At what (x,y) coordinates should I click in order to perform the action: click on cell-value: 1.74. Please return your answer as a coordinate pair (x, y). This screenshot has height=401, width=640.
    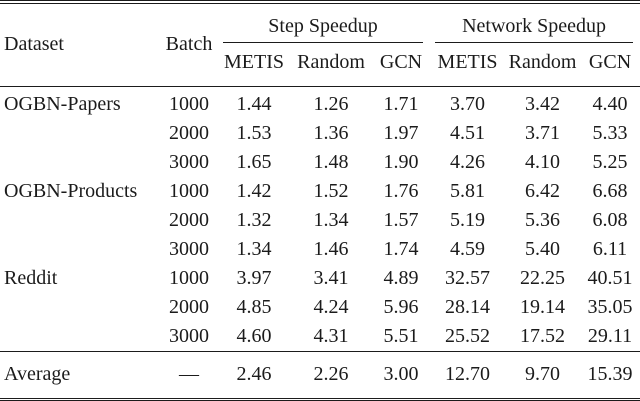
    Looking at the image, I should click on (401, 248).